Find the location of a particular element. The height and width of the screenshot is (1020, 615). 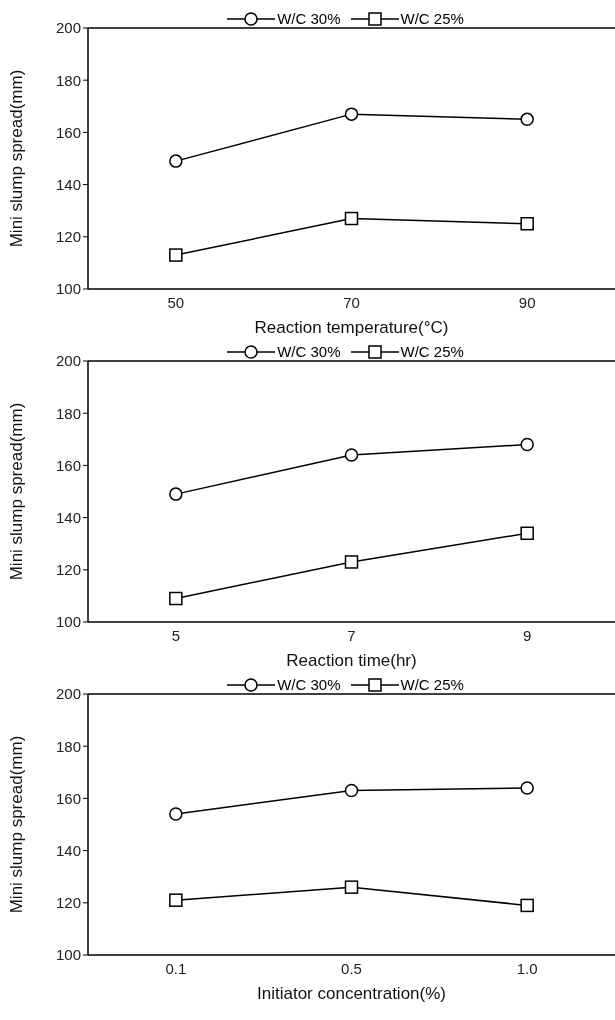

x-tick-label: 7 is located at coordinates (351, 635).